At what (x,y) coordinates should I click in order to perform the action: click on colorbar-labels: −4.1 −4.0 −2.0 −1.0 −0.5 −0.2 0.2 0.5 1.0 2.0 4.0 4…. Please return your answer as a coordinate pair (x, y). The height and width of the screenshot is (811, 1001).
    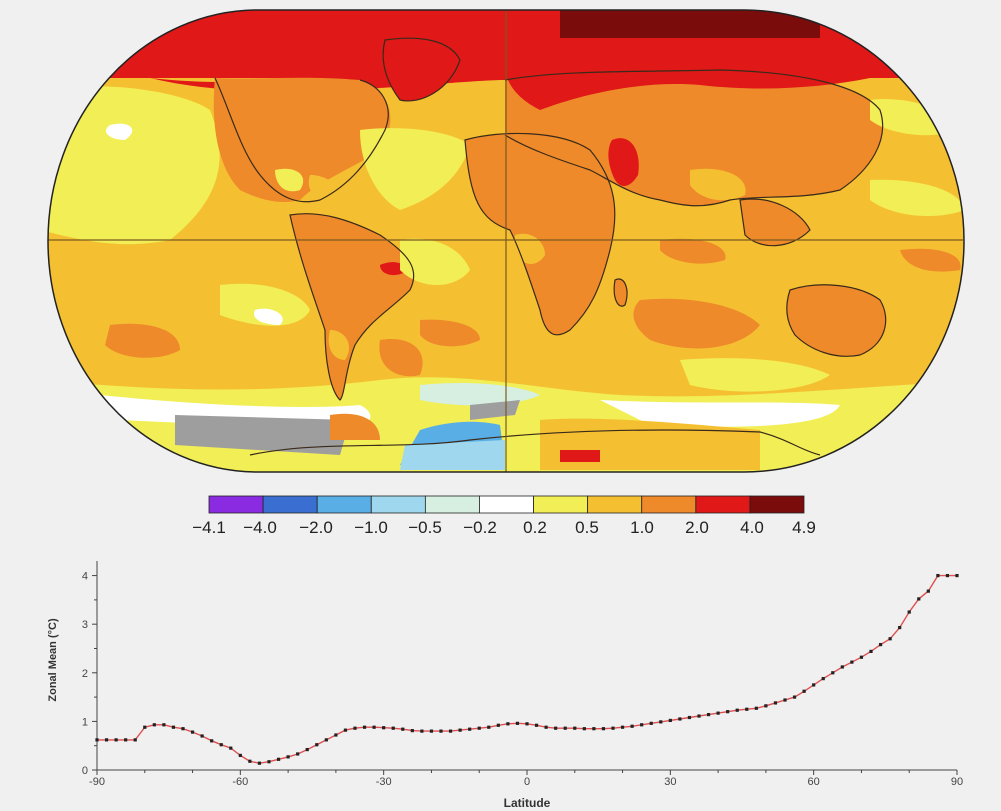
    Looking at the image, I should click on (504, 527).